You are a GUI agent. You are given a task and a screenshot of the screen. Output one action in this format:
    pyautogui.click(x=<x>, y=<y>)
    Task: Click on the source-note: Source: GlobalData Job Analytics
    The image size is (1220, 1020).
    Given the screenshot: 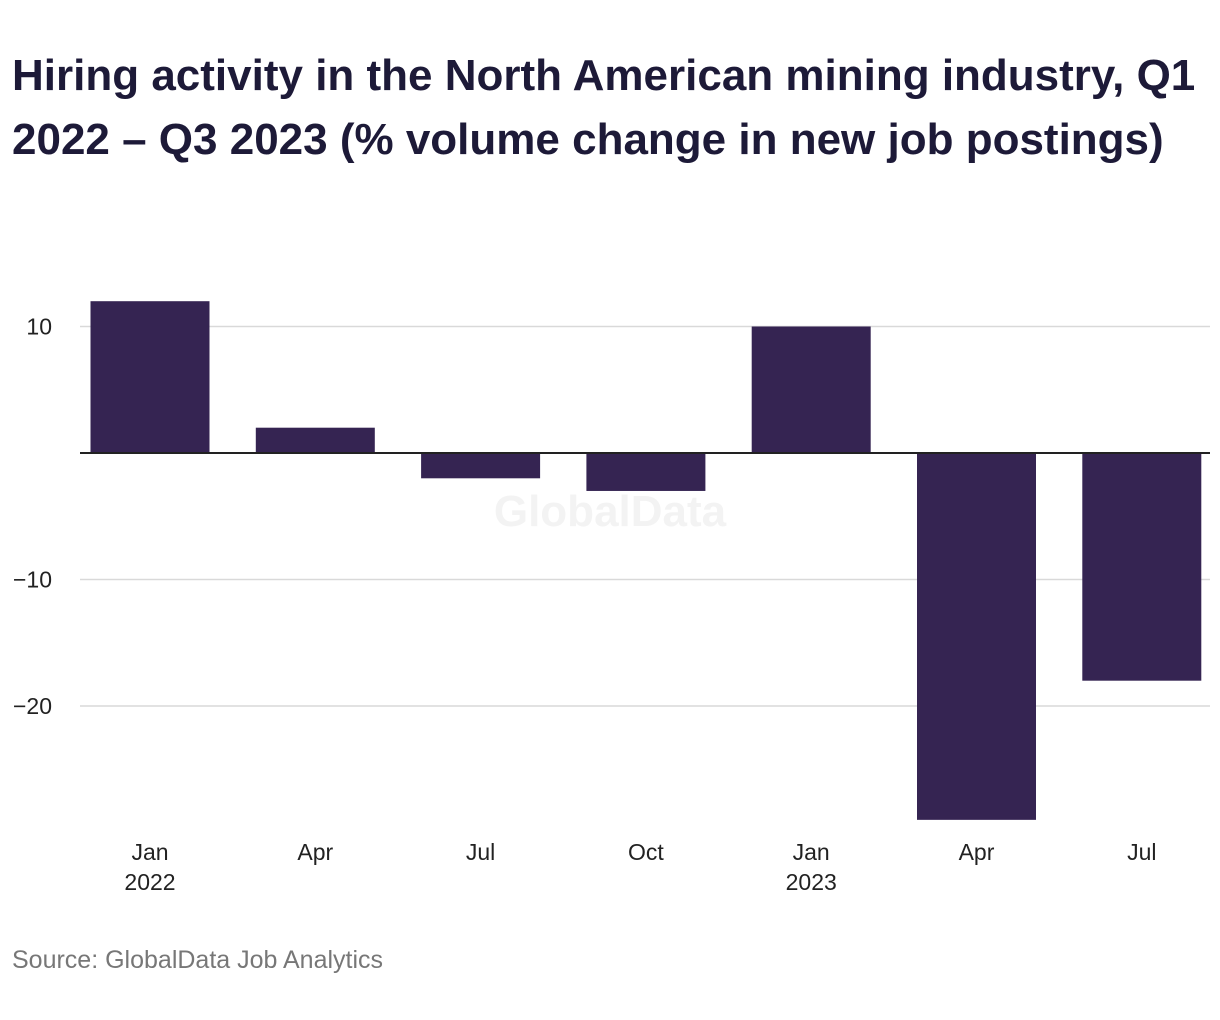 What is the action you would take?
    pyautogui.click(x=198, y=960)
    